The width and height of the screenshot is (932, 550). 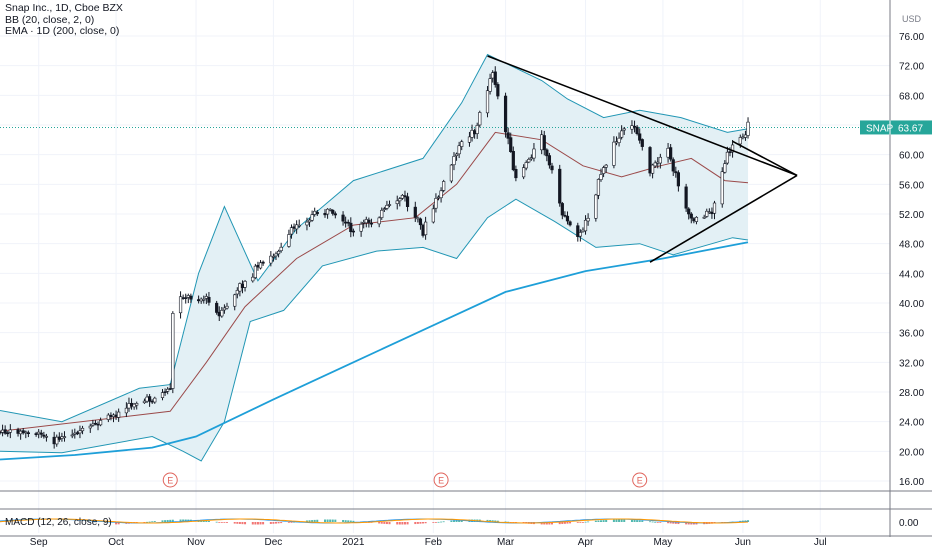 What do you see at coordinates (880, 128) in the screenshot?
I see `price-tag-symbol: SNAP` at bounding box center [880, 128].